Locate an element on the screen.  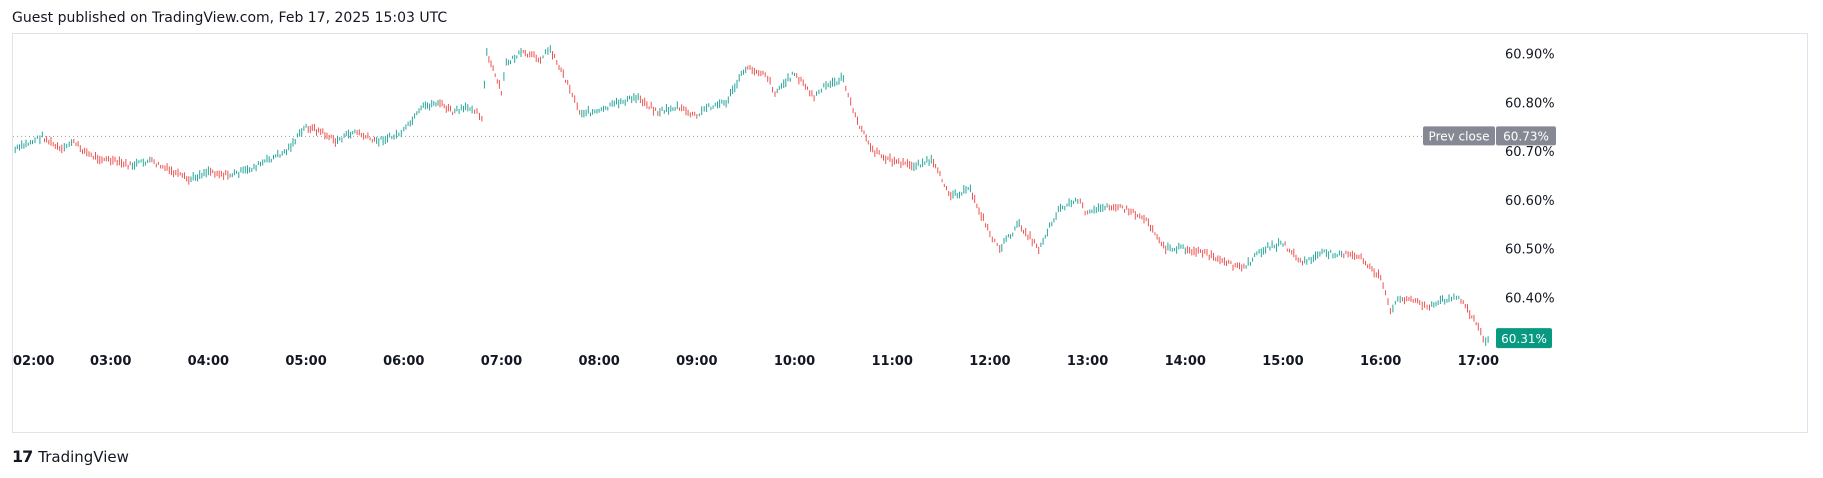
x-tick-label: 04:00 is located at coordinates (208, 361).